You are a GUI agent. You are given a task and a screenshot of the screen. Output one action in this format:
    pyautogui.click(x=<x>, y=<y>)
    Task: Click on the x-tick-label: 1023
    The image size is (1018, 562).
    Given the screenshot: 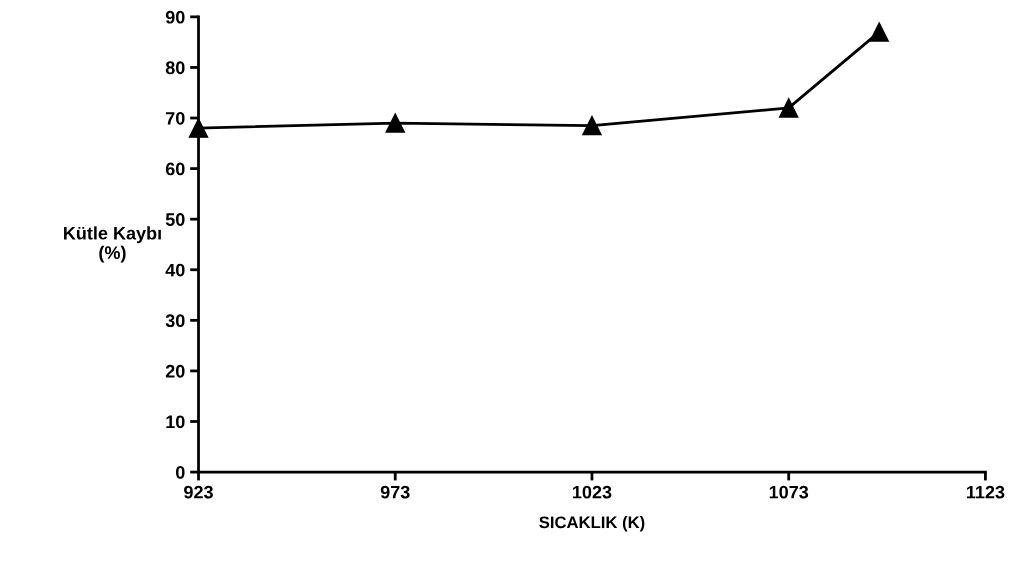 What is the action you would take?
    pyautogui.click(x=592, y=492)
    